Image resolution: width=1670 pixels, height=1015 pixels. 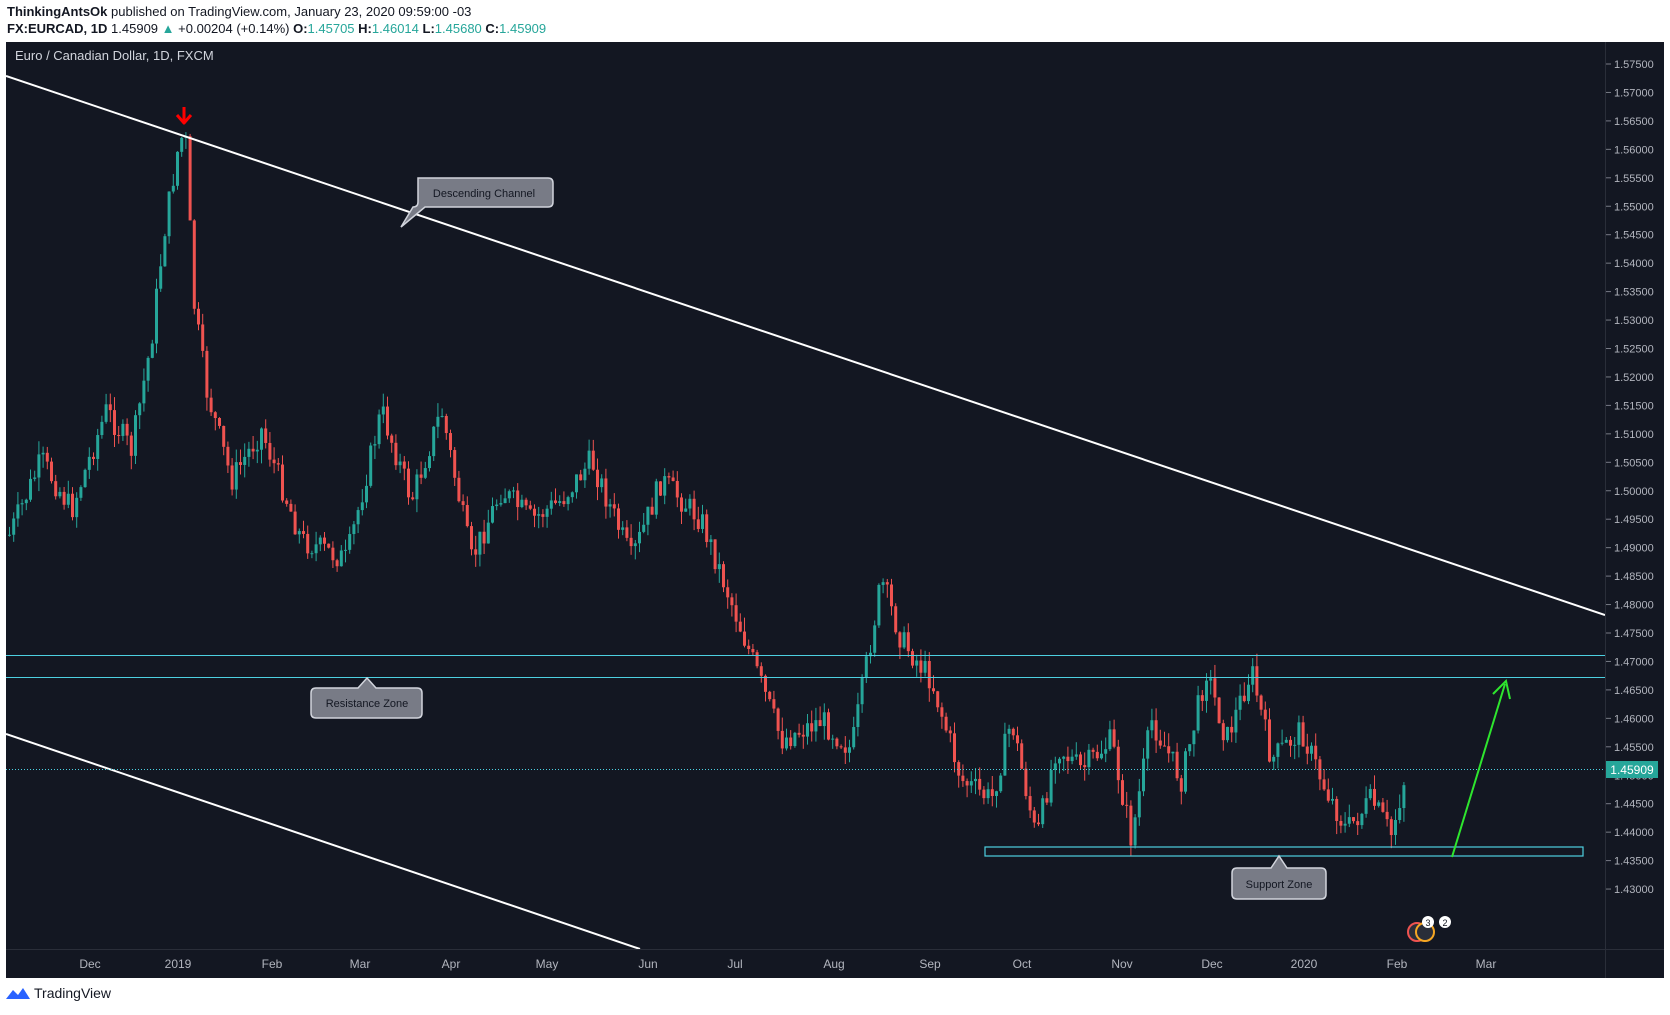 I want to click on price-label: 1.43000, so click(x=1634, y=890).